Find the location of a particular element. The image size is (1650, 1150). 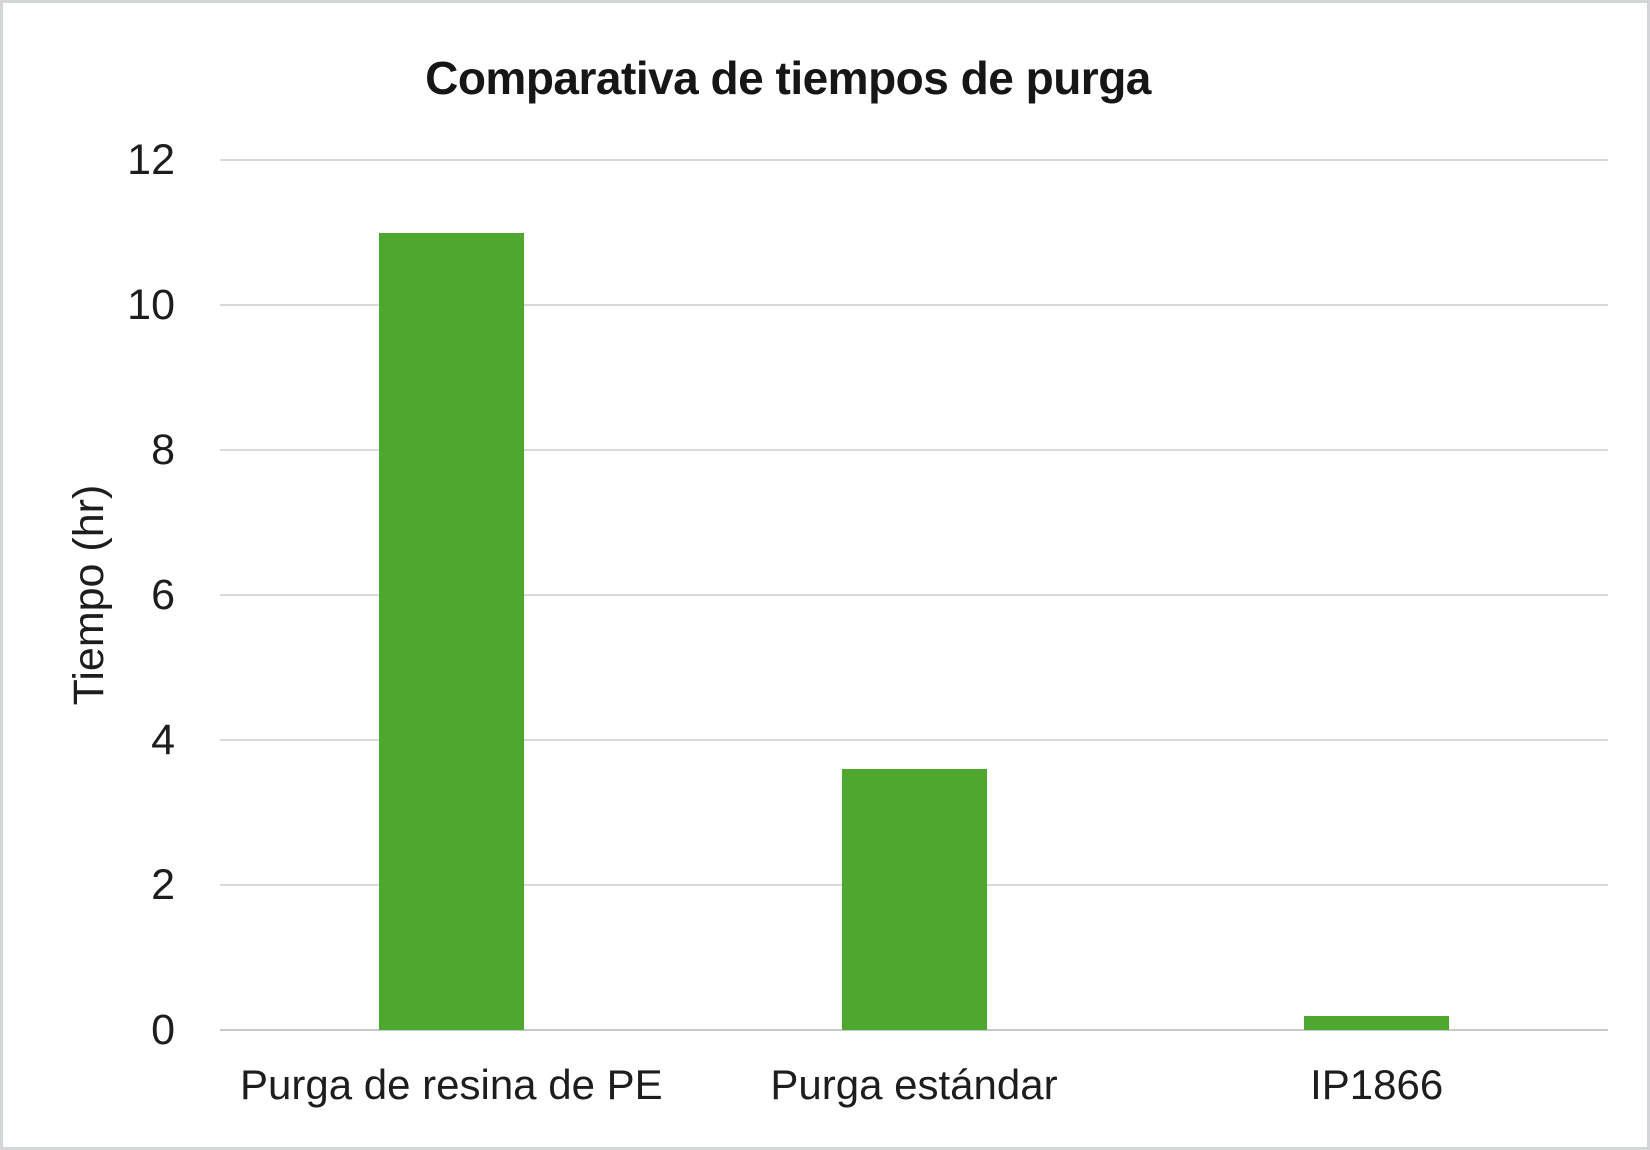

chart-title: Comparativa de tiempos de purga is located at coordinates (788, 78).